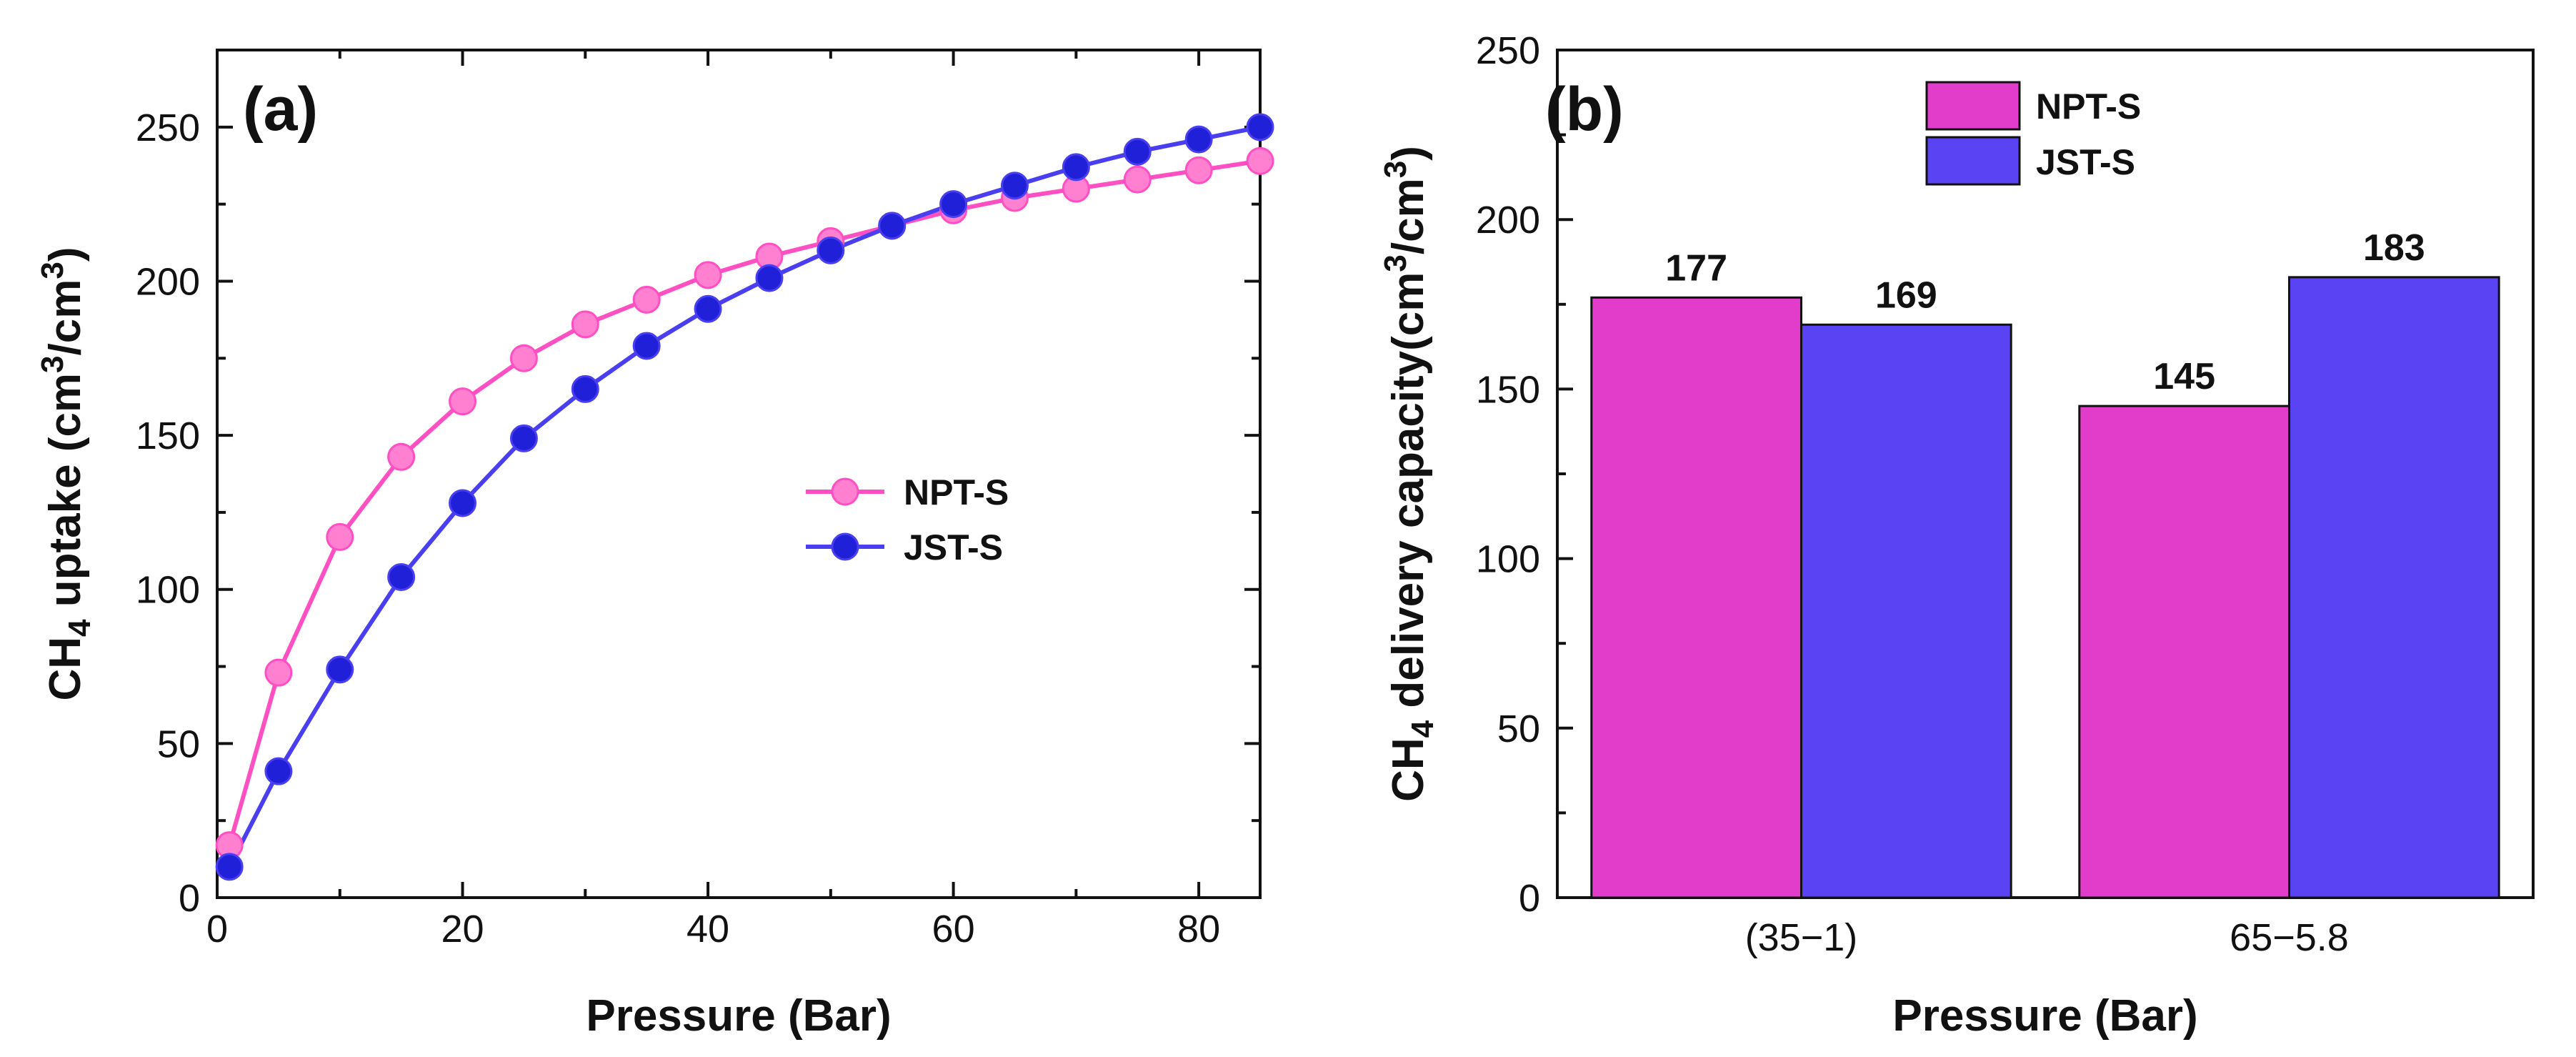  What do you see at coordinates (845, 491) in the screenshot?
I see `legend-npt-s-marker` at bounding box center [845, 491].